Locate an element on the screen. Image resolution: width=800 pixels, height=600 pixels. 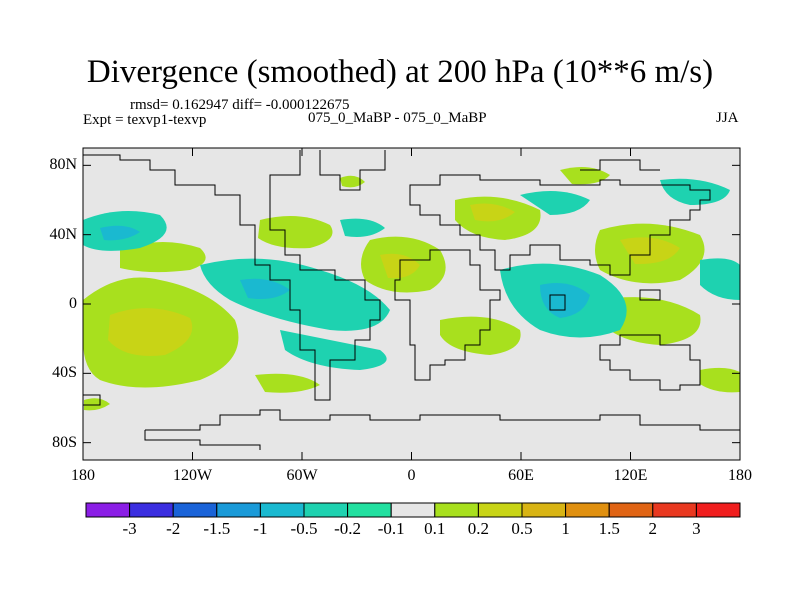
colorbar-label: -1.5 is located at coordinates (217, 528).